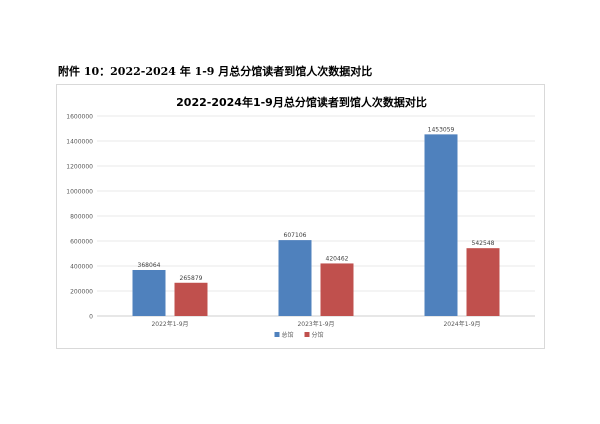 Image resolution: width=600 pixels, height=424 pixels. Describe the element at coordinates (301, 102) in the screenshot. I see `chart-title: 2022-2024年1-9月总分馆读者到馆人次数据对比` at that location.